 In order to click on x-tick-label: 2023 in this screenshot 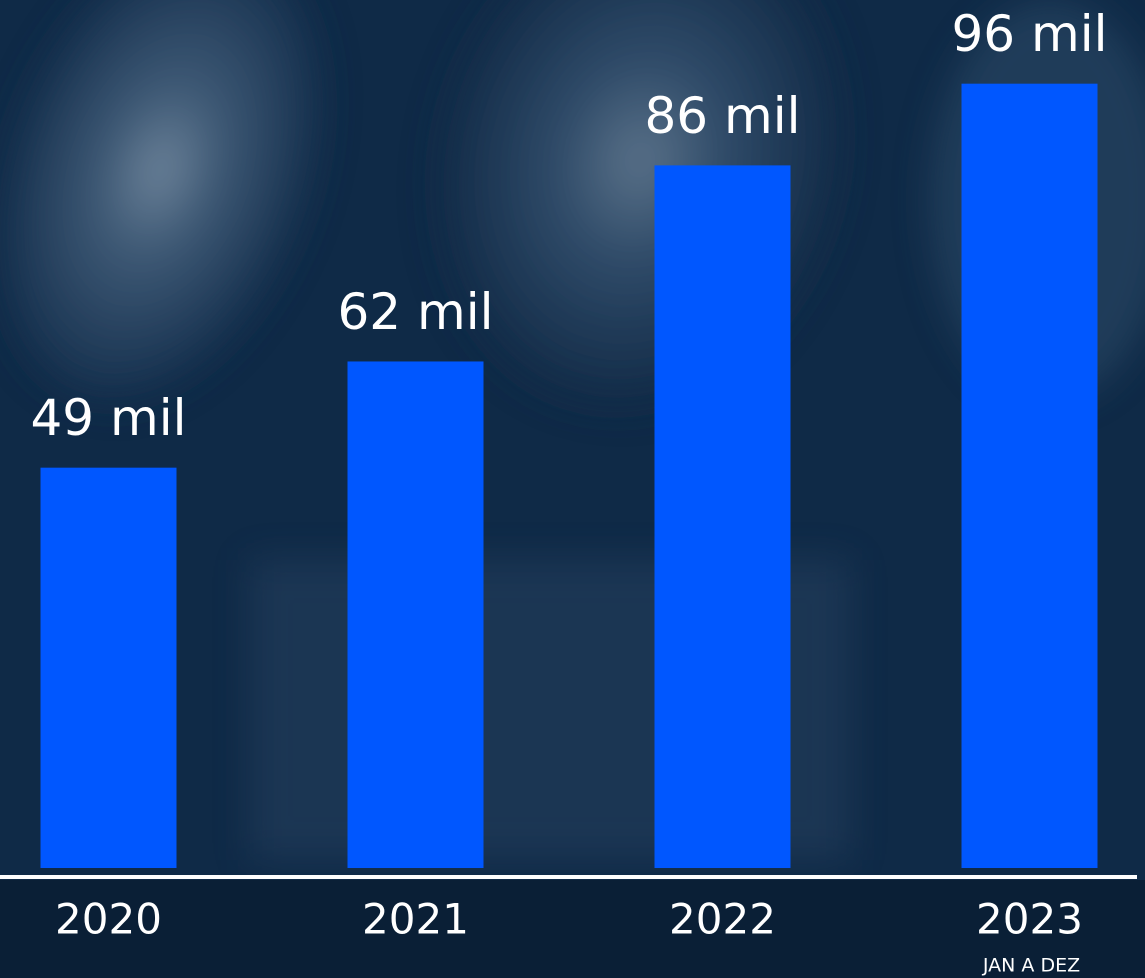, I will do `click(1029, 919)`.